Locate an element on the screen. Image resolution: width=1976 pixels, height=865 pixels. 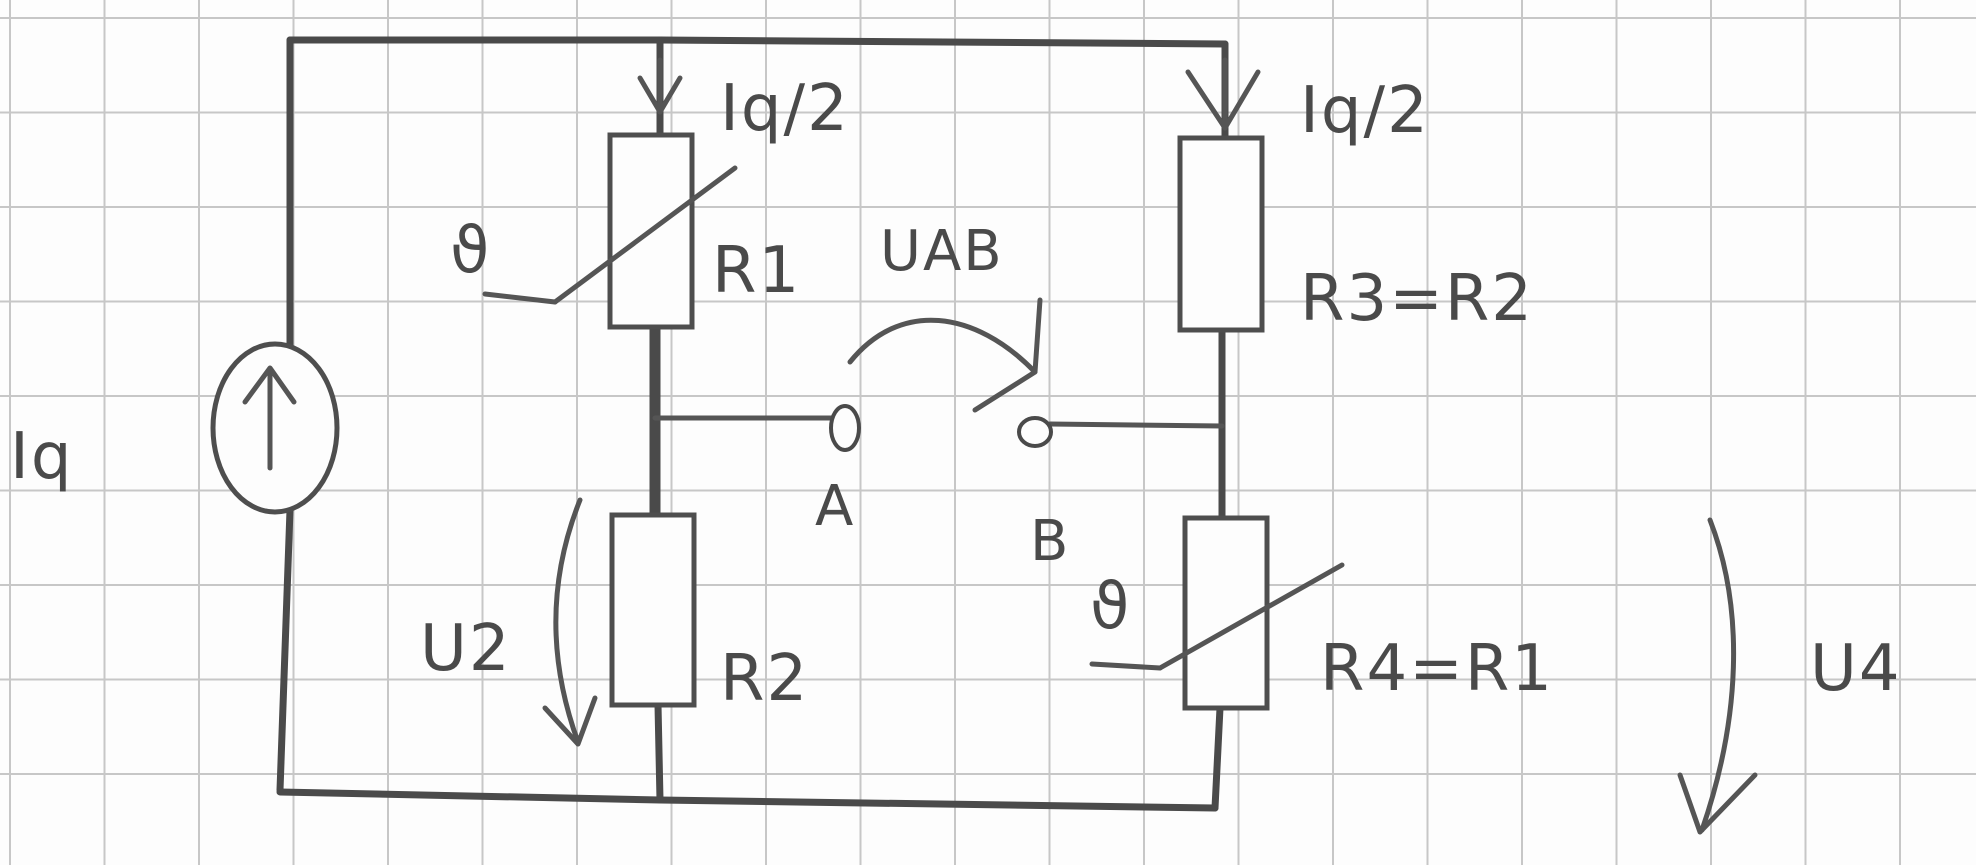
label-r1-current: Iq/2 is located at coordinates (785, 109).